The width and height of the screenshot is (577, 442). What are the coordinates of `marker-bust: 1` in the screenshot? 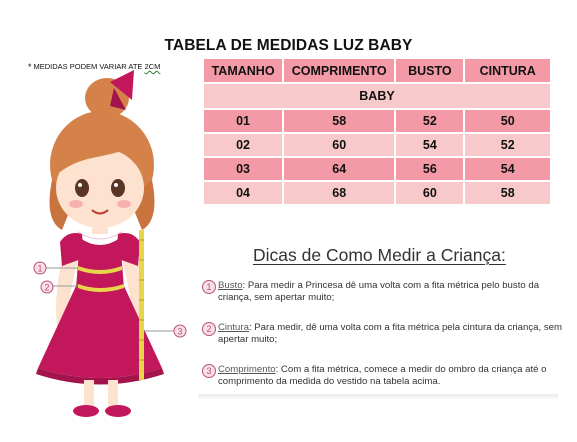 It's located at (40, 268).